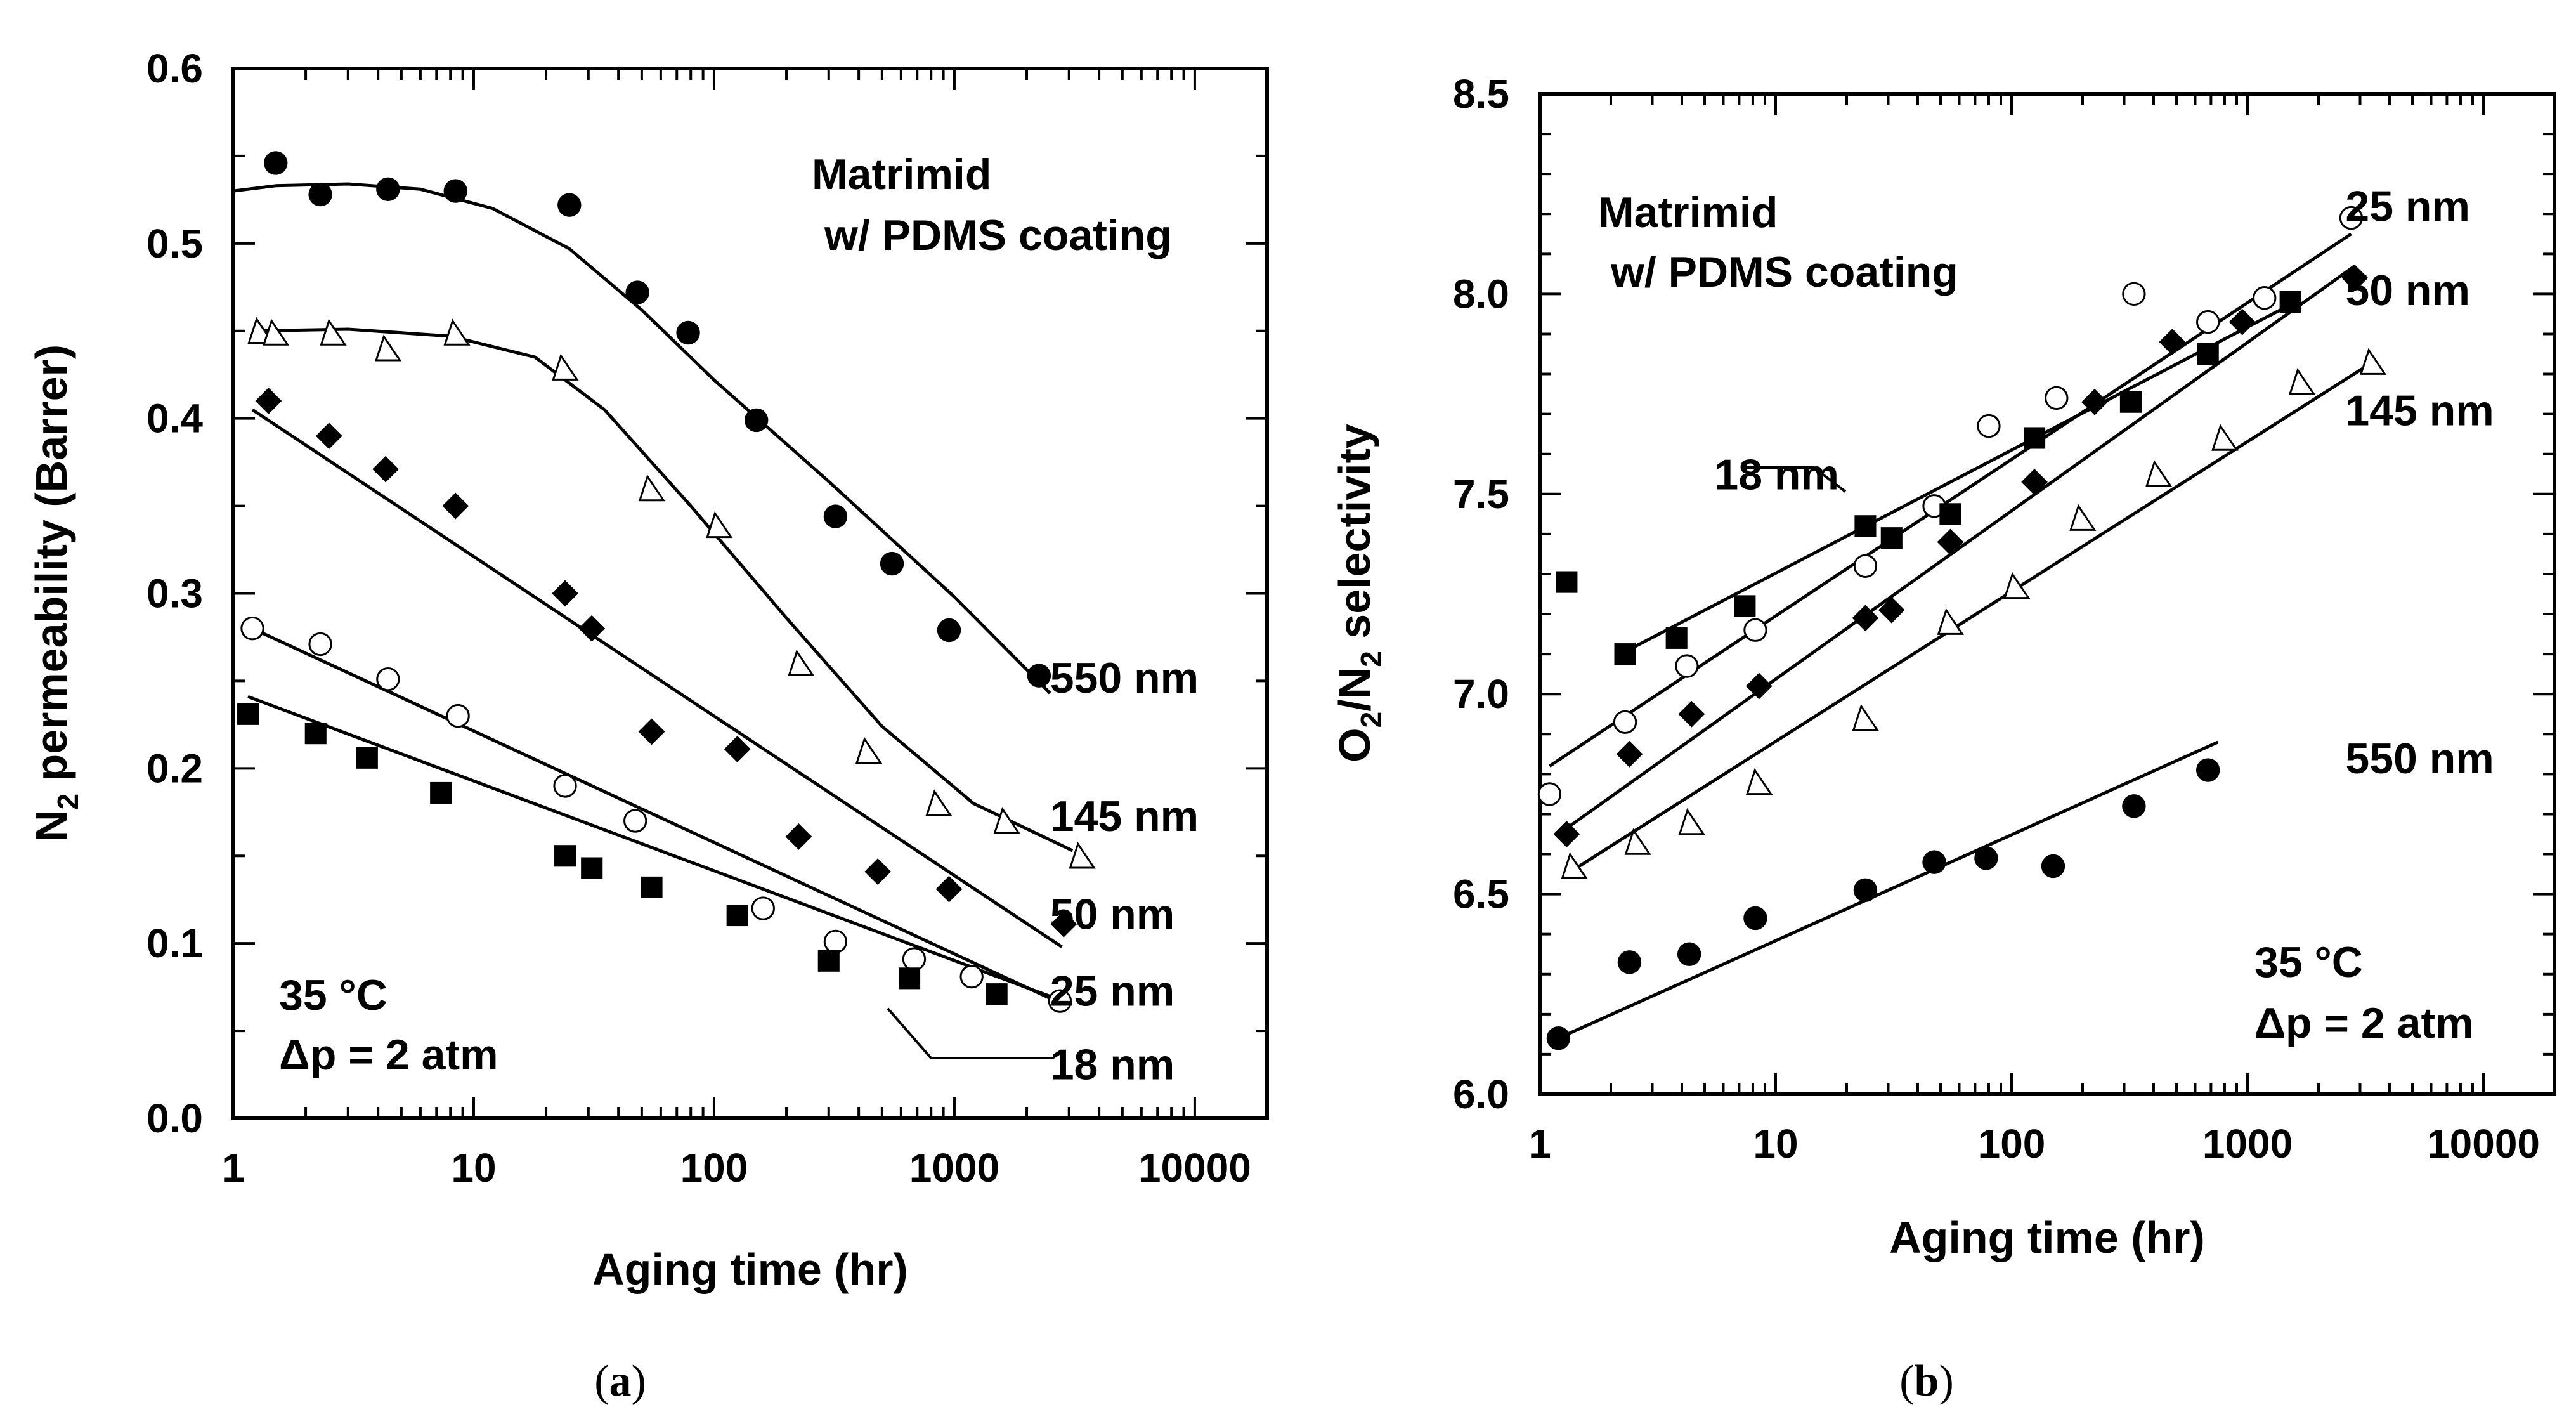 This screenshot has height=1419, width=2576. Describe the element at coordinates (2419, 410) in the screenshot. I see `panel-b-label-145-nm: 145 nm` at that location.